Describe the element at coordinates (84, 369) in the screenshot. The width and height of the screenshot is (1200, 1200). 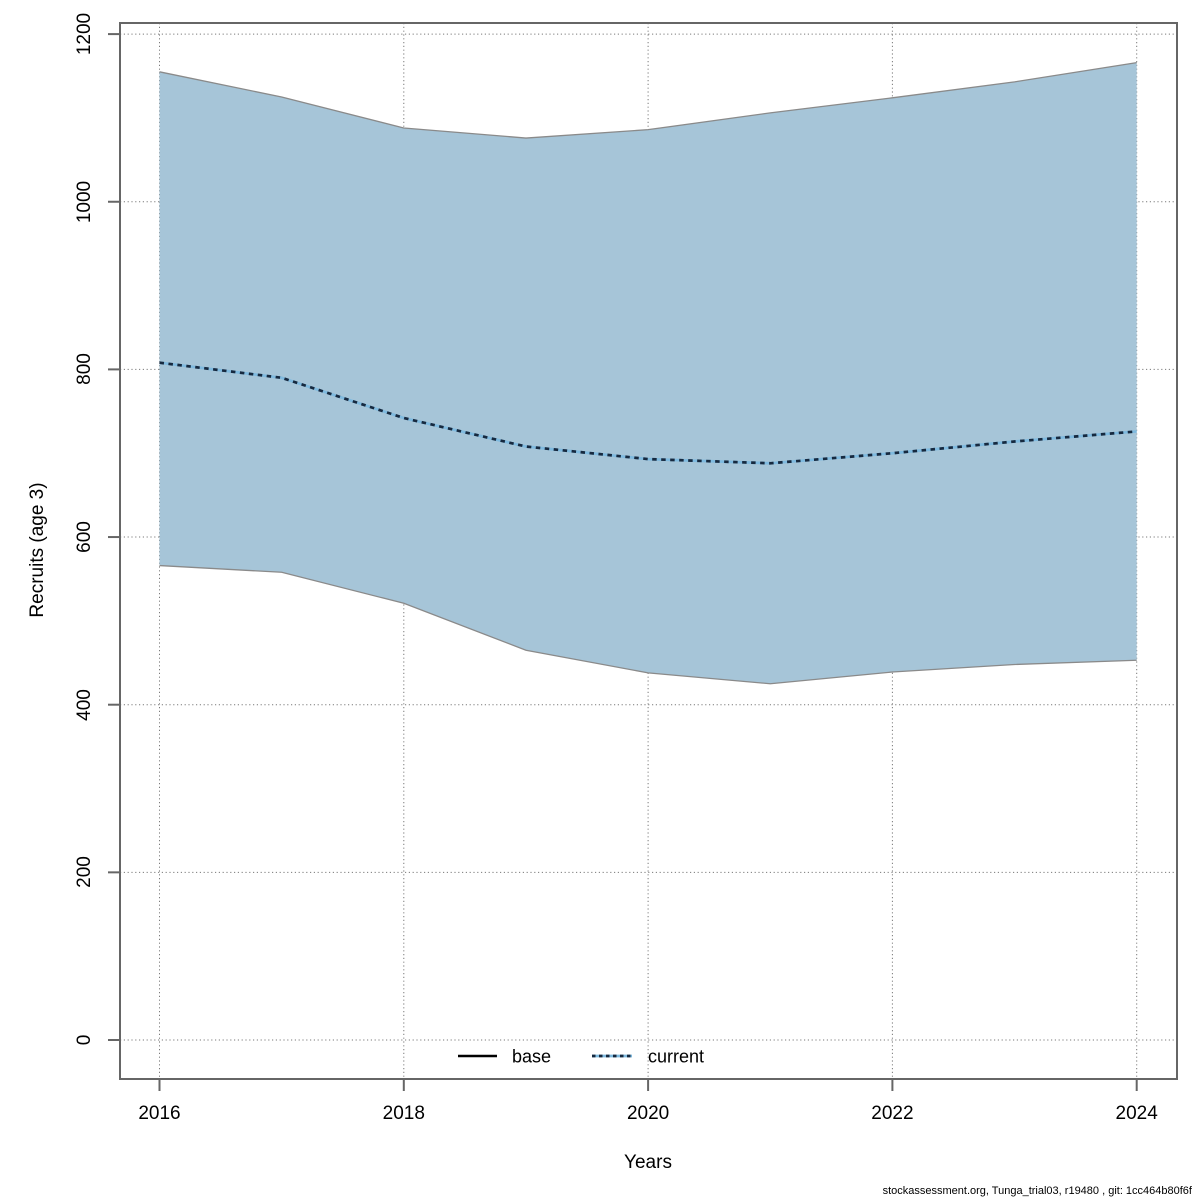
I see `y-tick-label: 800` at that location.